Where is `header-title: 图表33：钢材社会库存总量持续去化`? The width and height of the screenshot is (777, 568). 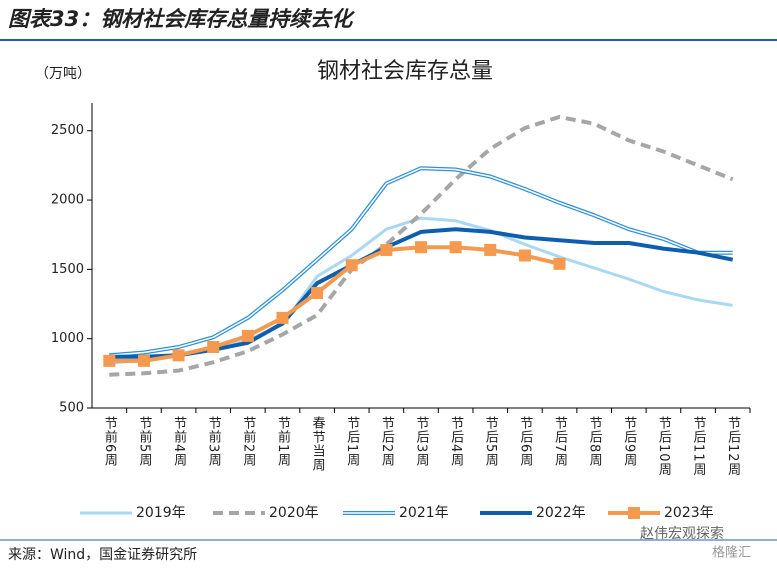
header-title: 图表33：钢材社会库存总量持续去化 is located at coordinates (181, 19).